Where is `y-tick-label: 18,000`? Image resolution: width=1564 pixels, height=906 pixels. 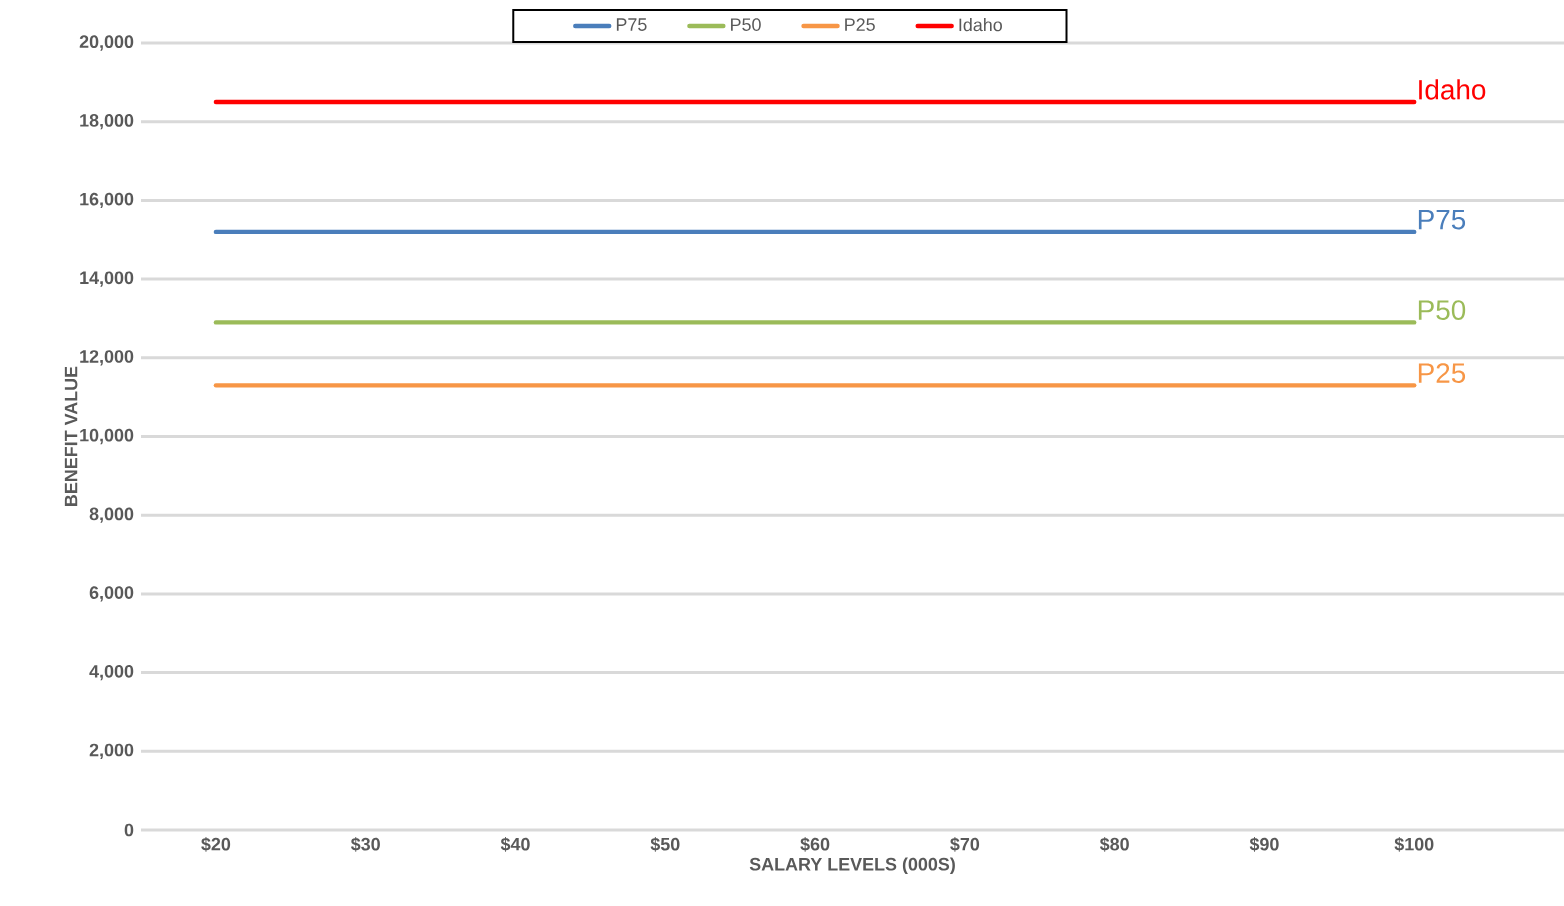 y-tick-label: 18,000 is located at coordinates (107, 122).